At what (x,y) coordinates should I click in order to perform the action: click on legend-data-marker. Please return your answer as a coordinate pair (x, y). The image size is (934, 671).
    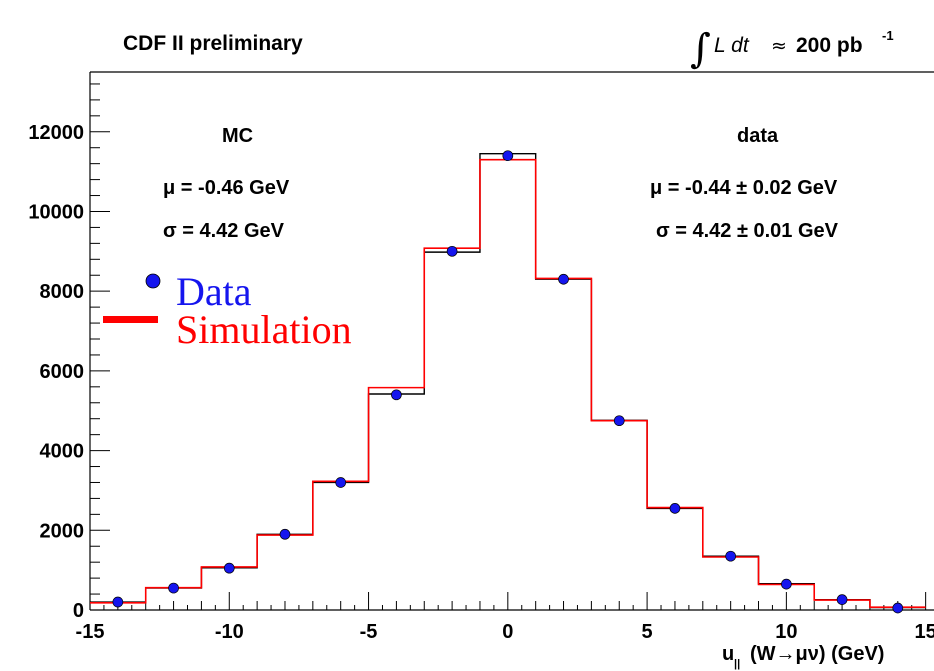
    Looking at the image, I should click on (153, 281).